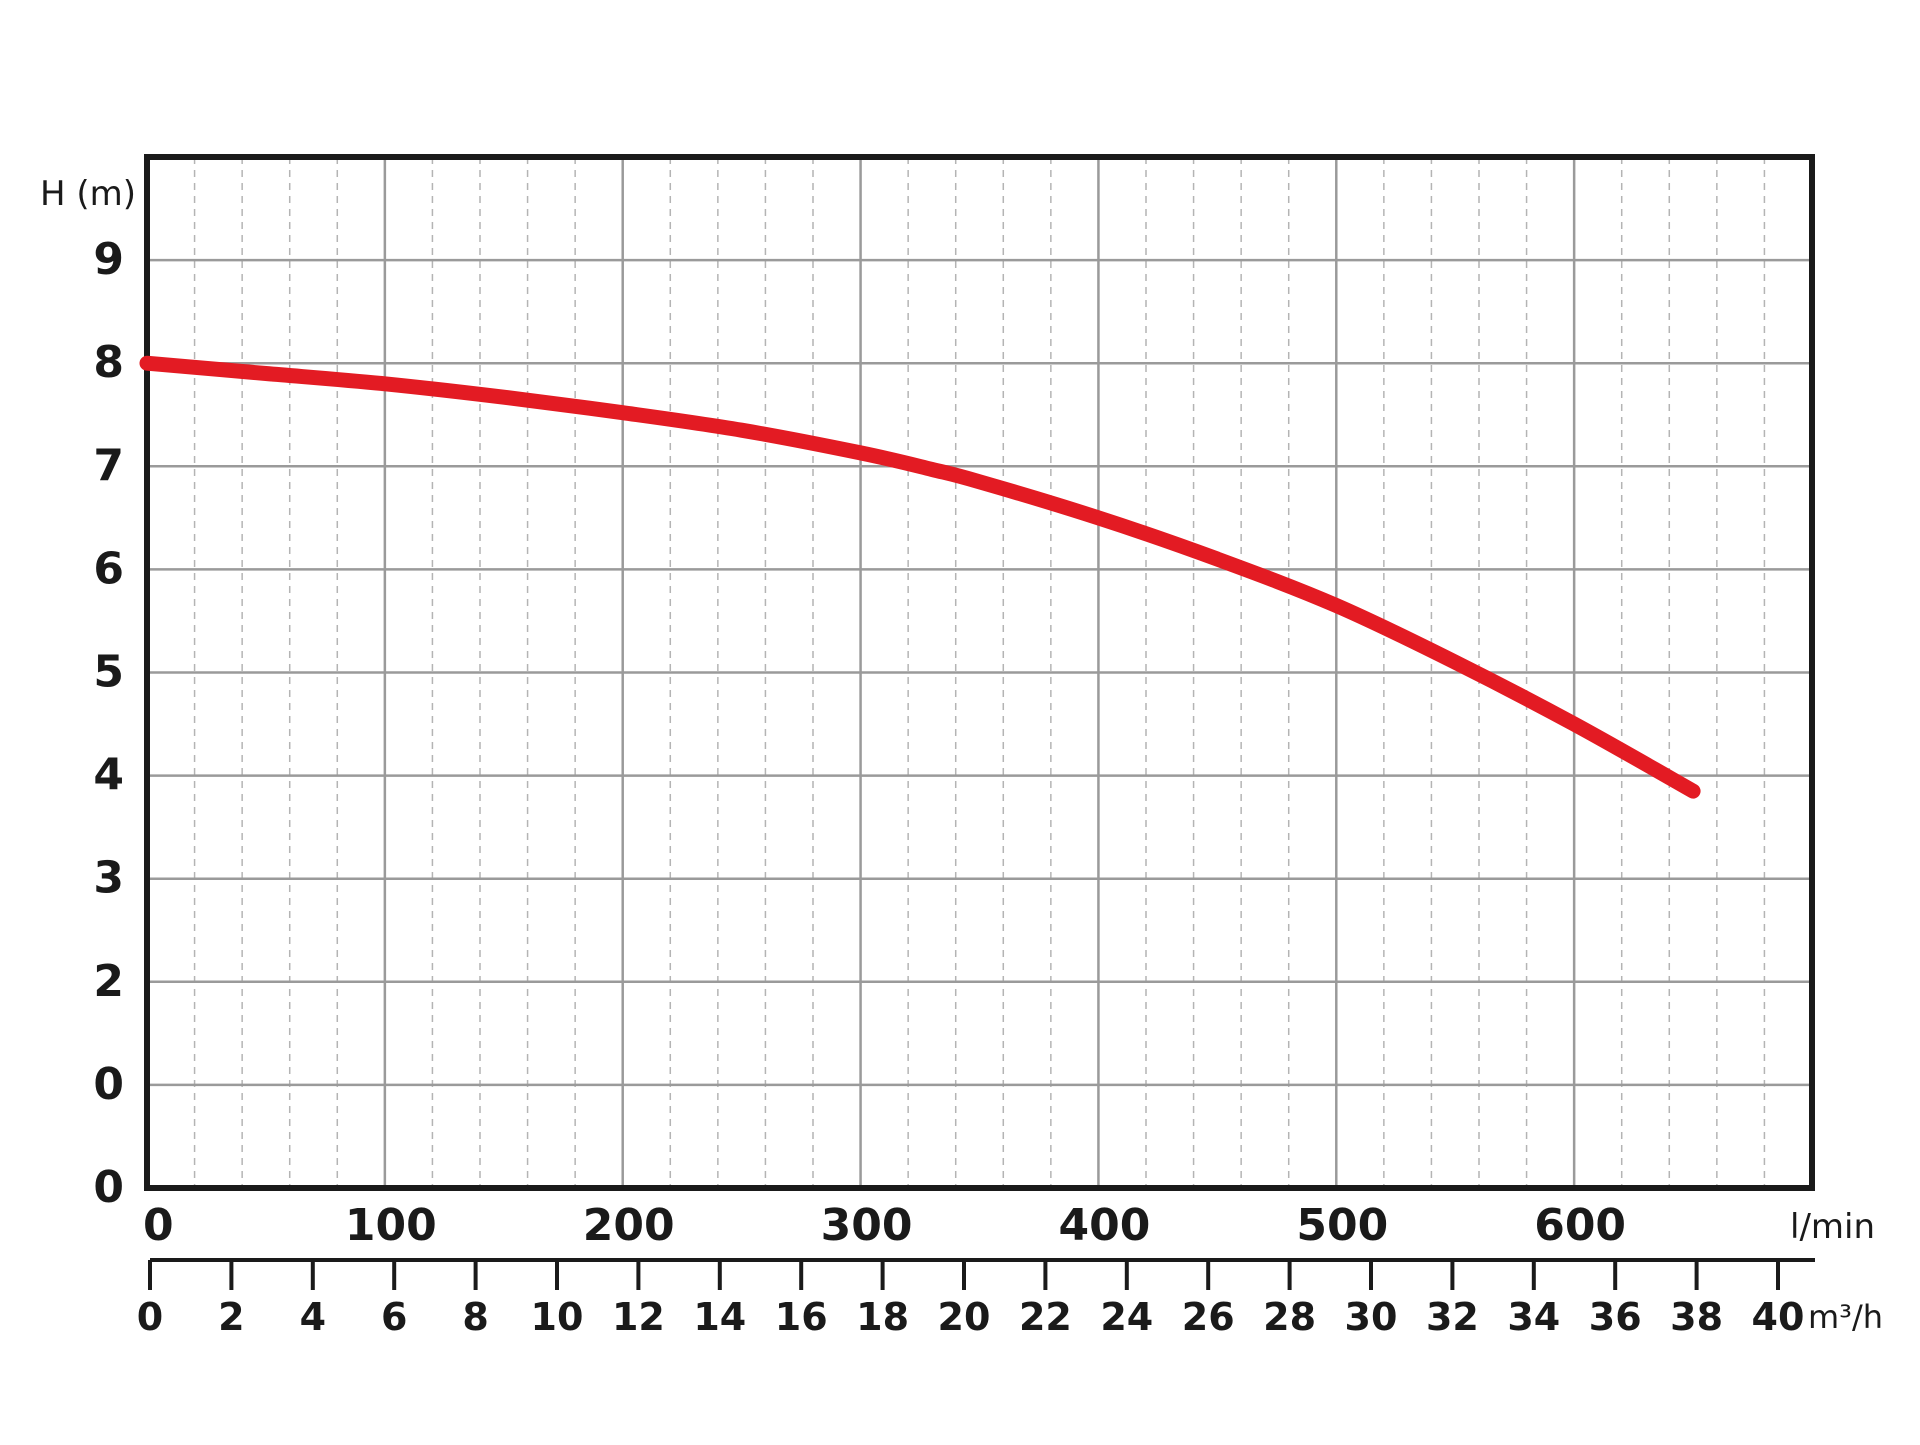  What do you see at coordinates (882, 1317) in the screenshot?
I see `secondary-tick-label: 18` at bounding box center [882, 1317].